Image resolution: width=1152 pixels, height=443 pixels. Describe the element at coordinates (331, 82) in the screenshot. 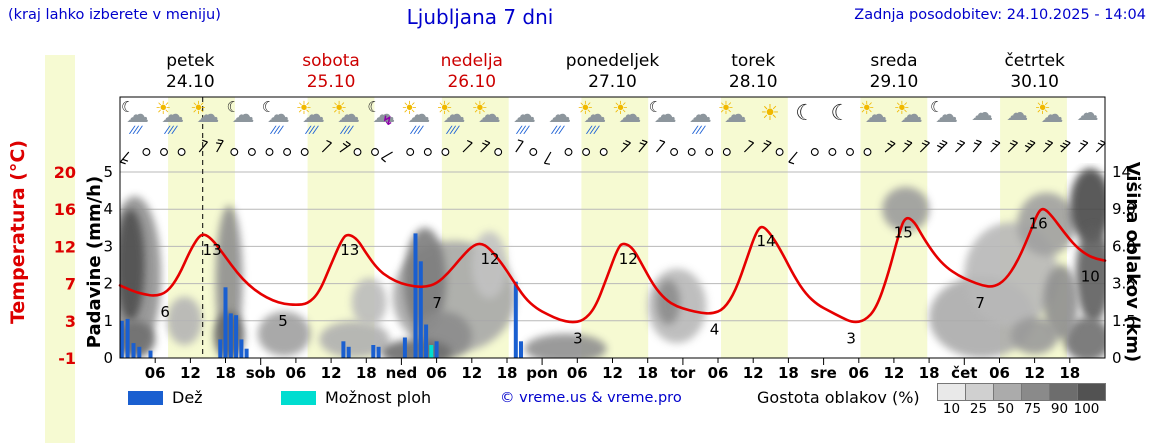

I see `day-date: 25.10` at that location.